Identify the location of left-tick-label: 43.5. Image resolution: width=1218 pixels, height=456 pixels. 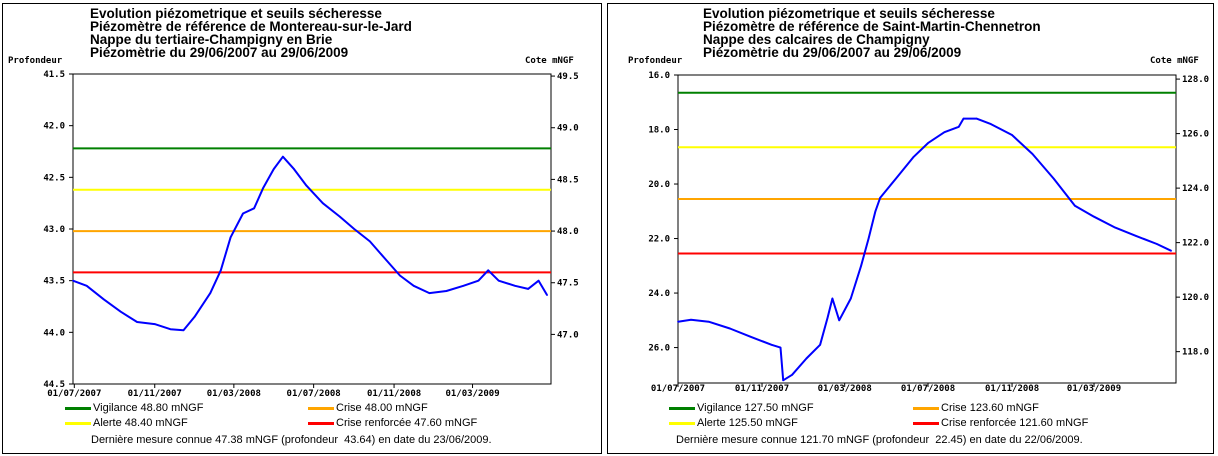
(54, 282).